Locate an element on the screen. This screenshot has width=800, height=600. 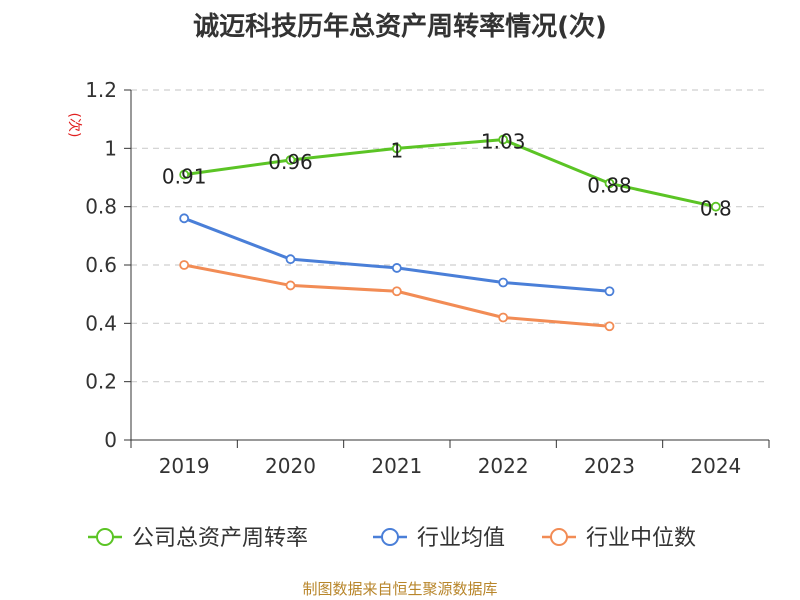
data-label: 1 is located at coordinates (396, 150).